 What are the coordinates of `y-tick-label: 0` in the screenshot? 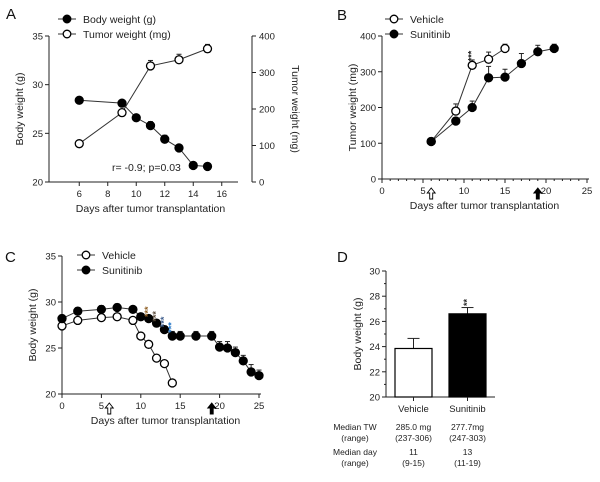 It's located at (373, 180).